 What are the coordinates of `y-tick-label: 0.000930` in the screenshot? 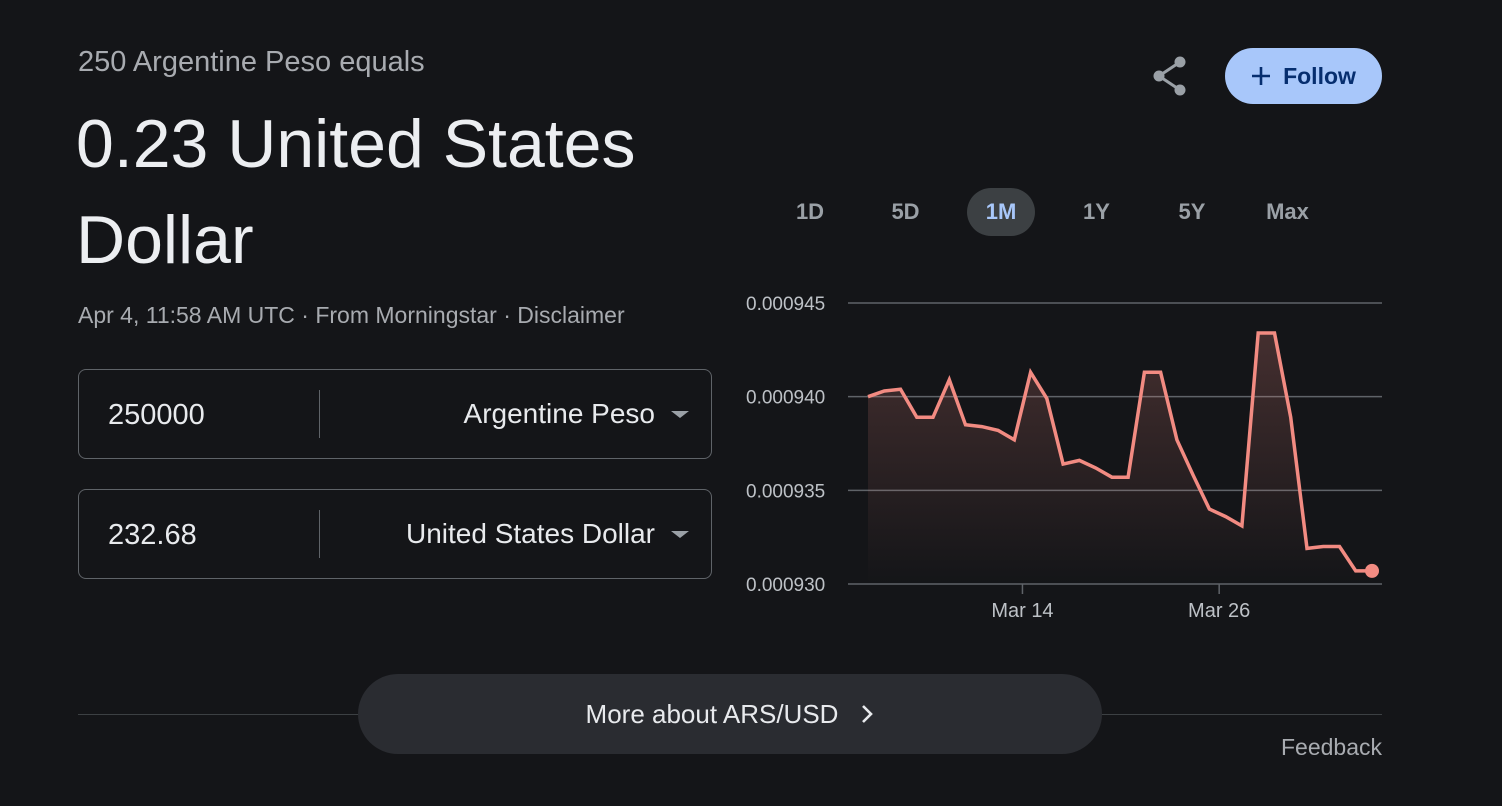 It's located at (785, 585).